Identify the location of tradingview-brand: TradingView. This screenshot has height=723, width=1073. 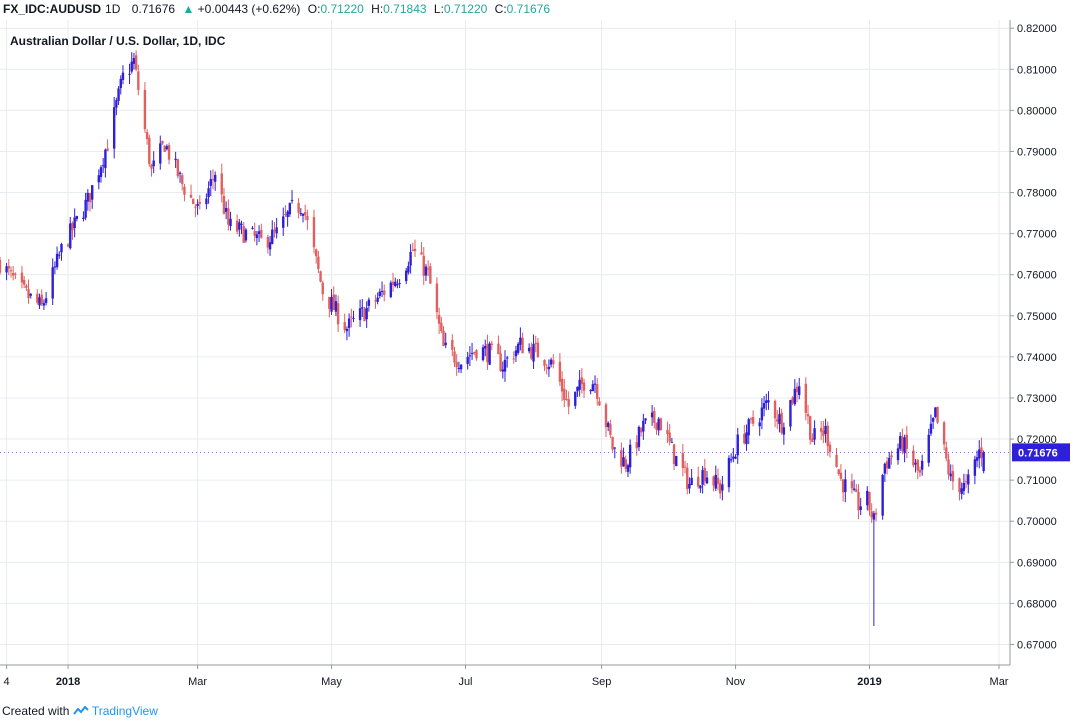
(124, 711).